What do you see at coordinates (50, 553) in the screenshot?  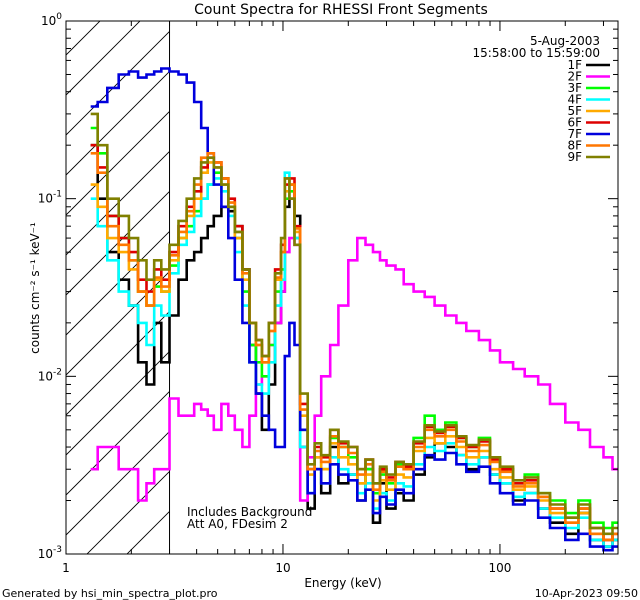 I see `y-tick-label: 10⁻³` at bounding box center [50, 553].